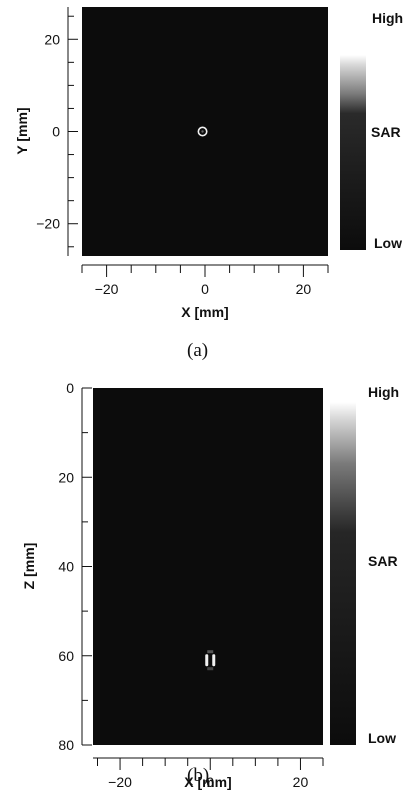  I want to click on sar-hotspot-core, so click(202, 131).